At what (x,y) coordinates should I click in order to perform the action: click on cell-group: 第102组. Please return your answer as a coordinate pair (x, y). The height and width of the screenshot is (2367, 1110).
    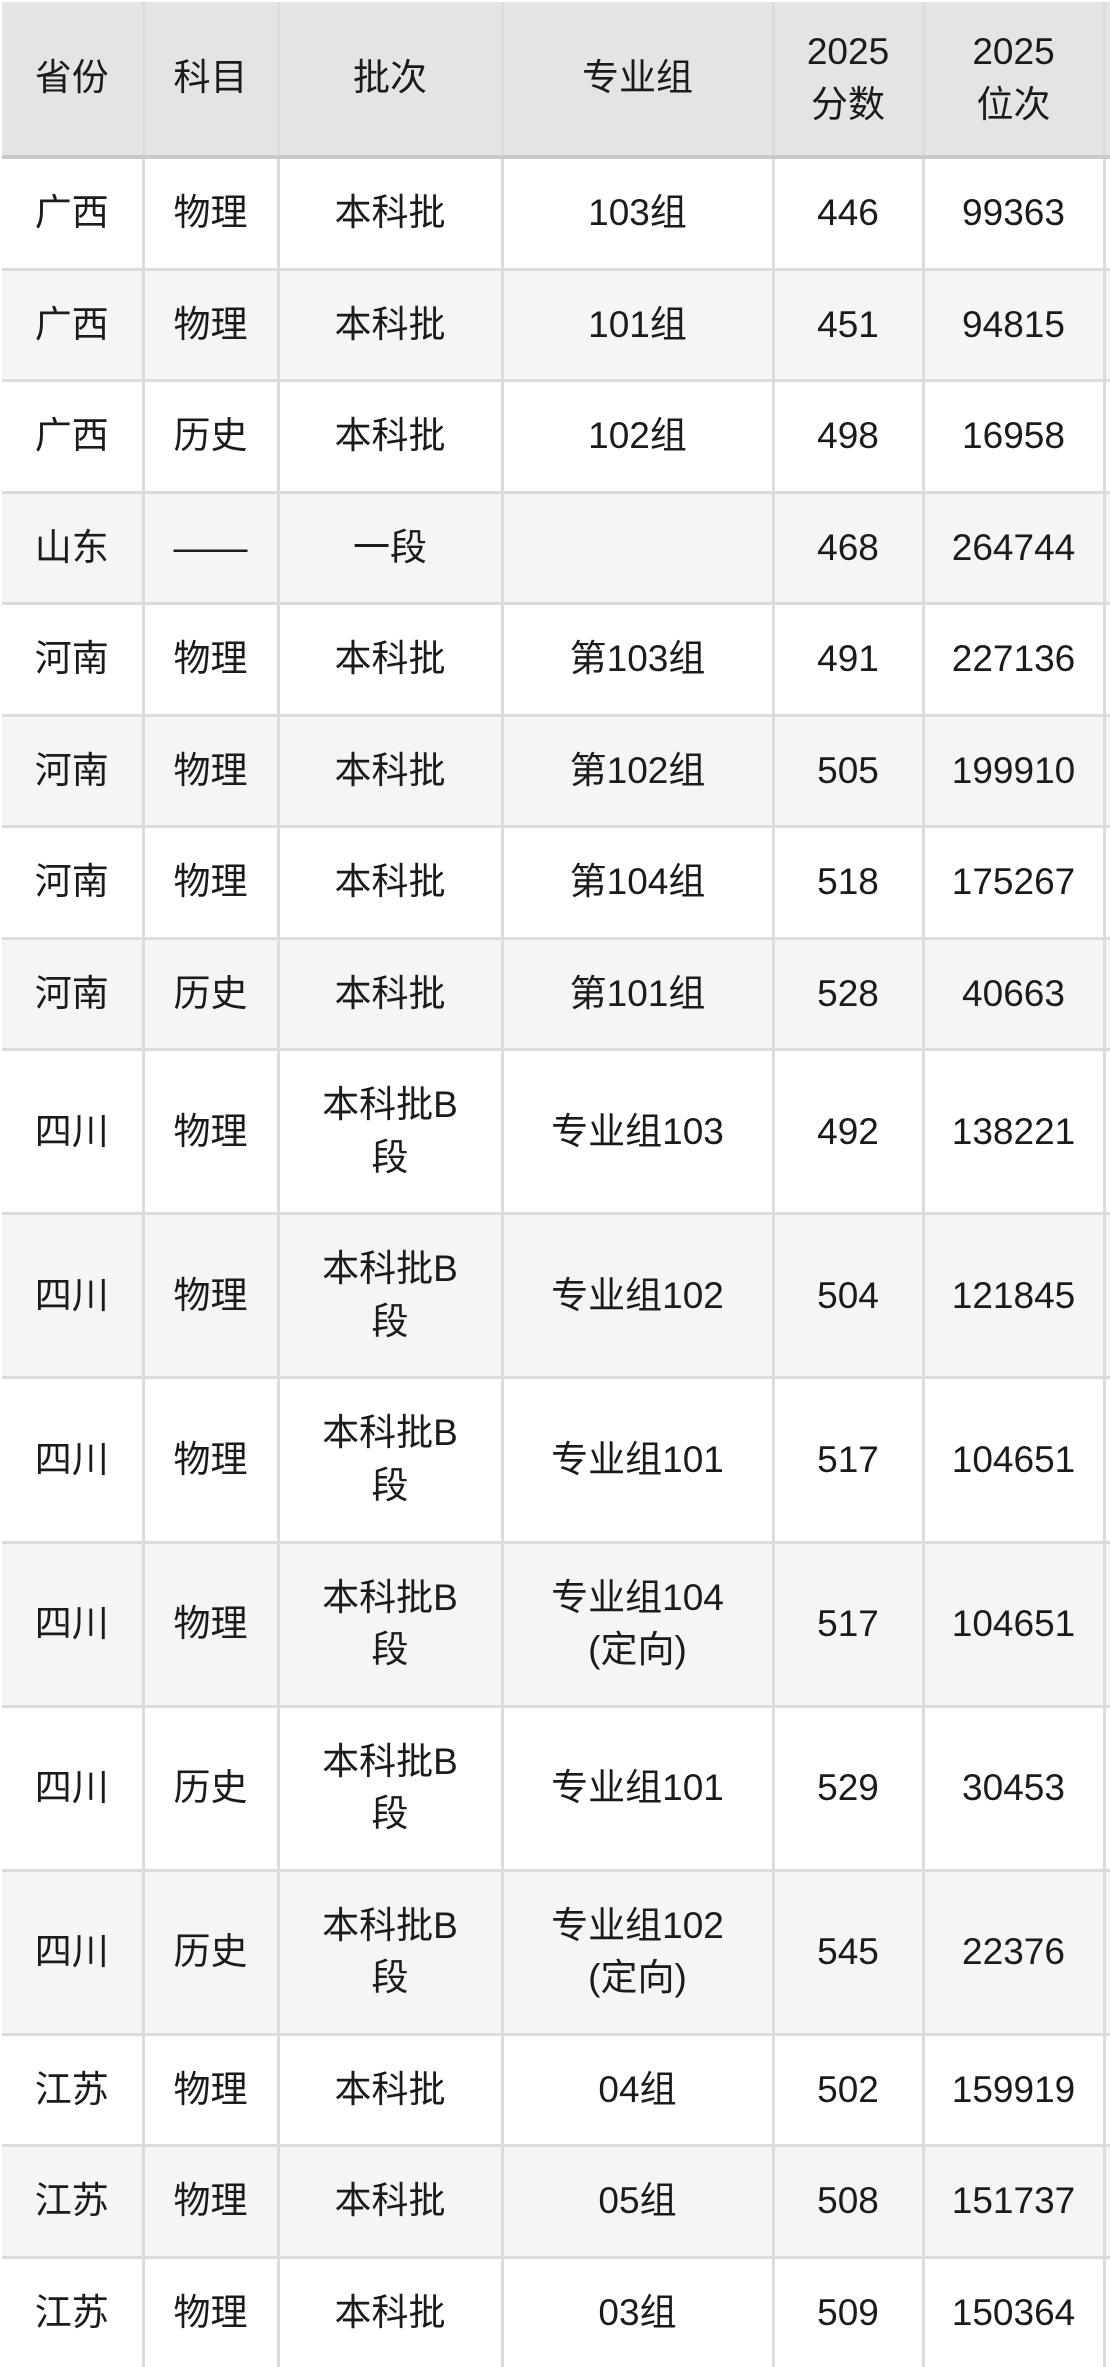
    Looking at the image, I should click on (637, 771).